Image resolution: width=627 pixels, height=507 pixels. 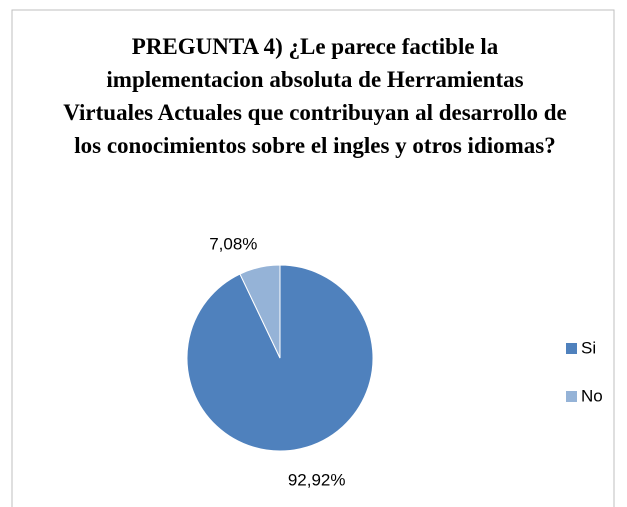 What do you see at coordinates (588, 347) in the screenshot?
I see `legend-label: Si` at bounding box center [588, 347].